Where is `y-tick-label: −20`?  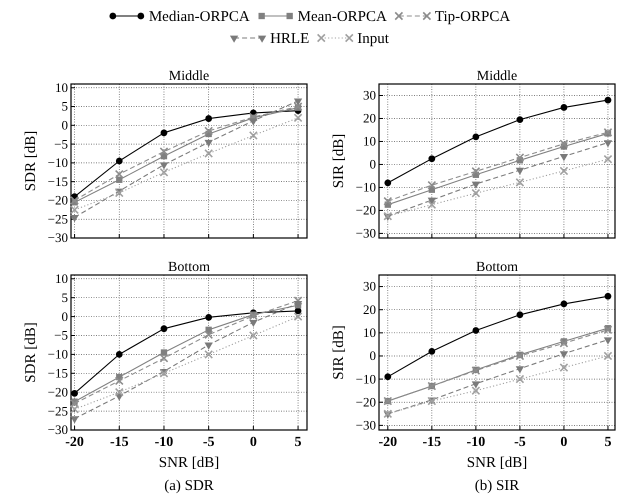
y-tick-label: −20 is located at coordinates (58, 200).